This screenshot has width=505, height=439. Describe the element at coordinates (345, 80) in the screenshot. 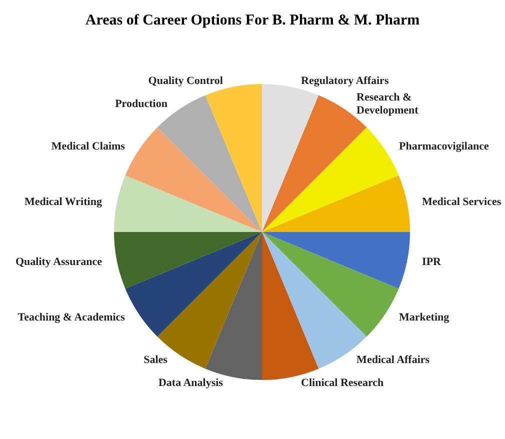

I see `slice-label: Regulatory Affairs` at that location.